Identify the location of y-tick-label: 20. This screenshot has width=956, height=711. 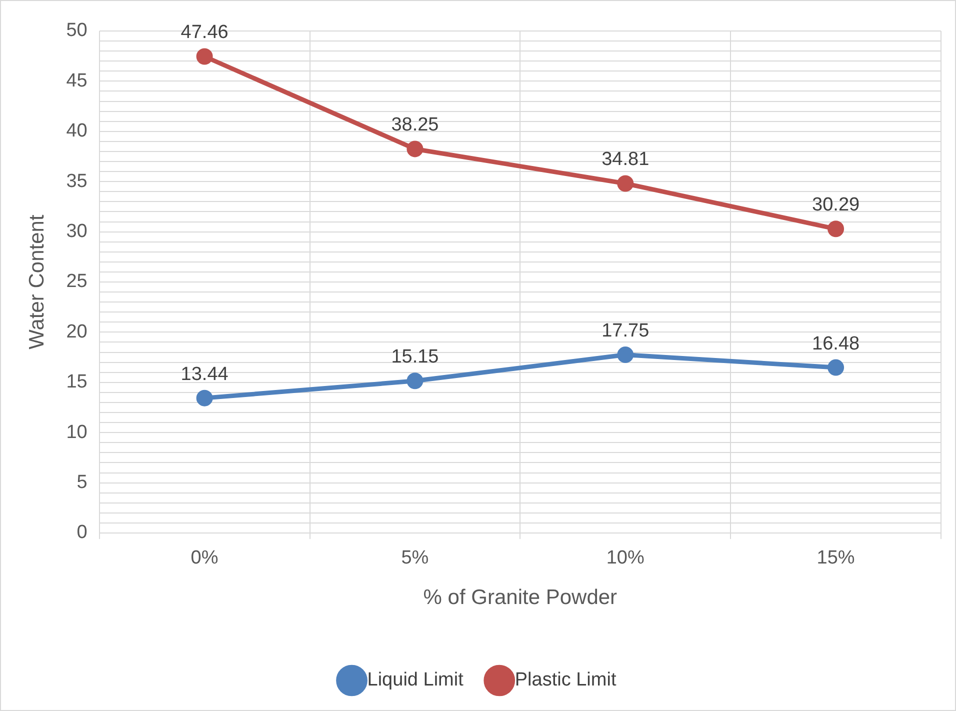
(77, 331).